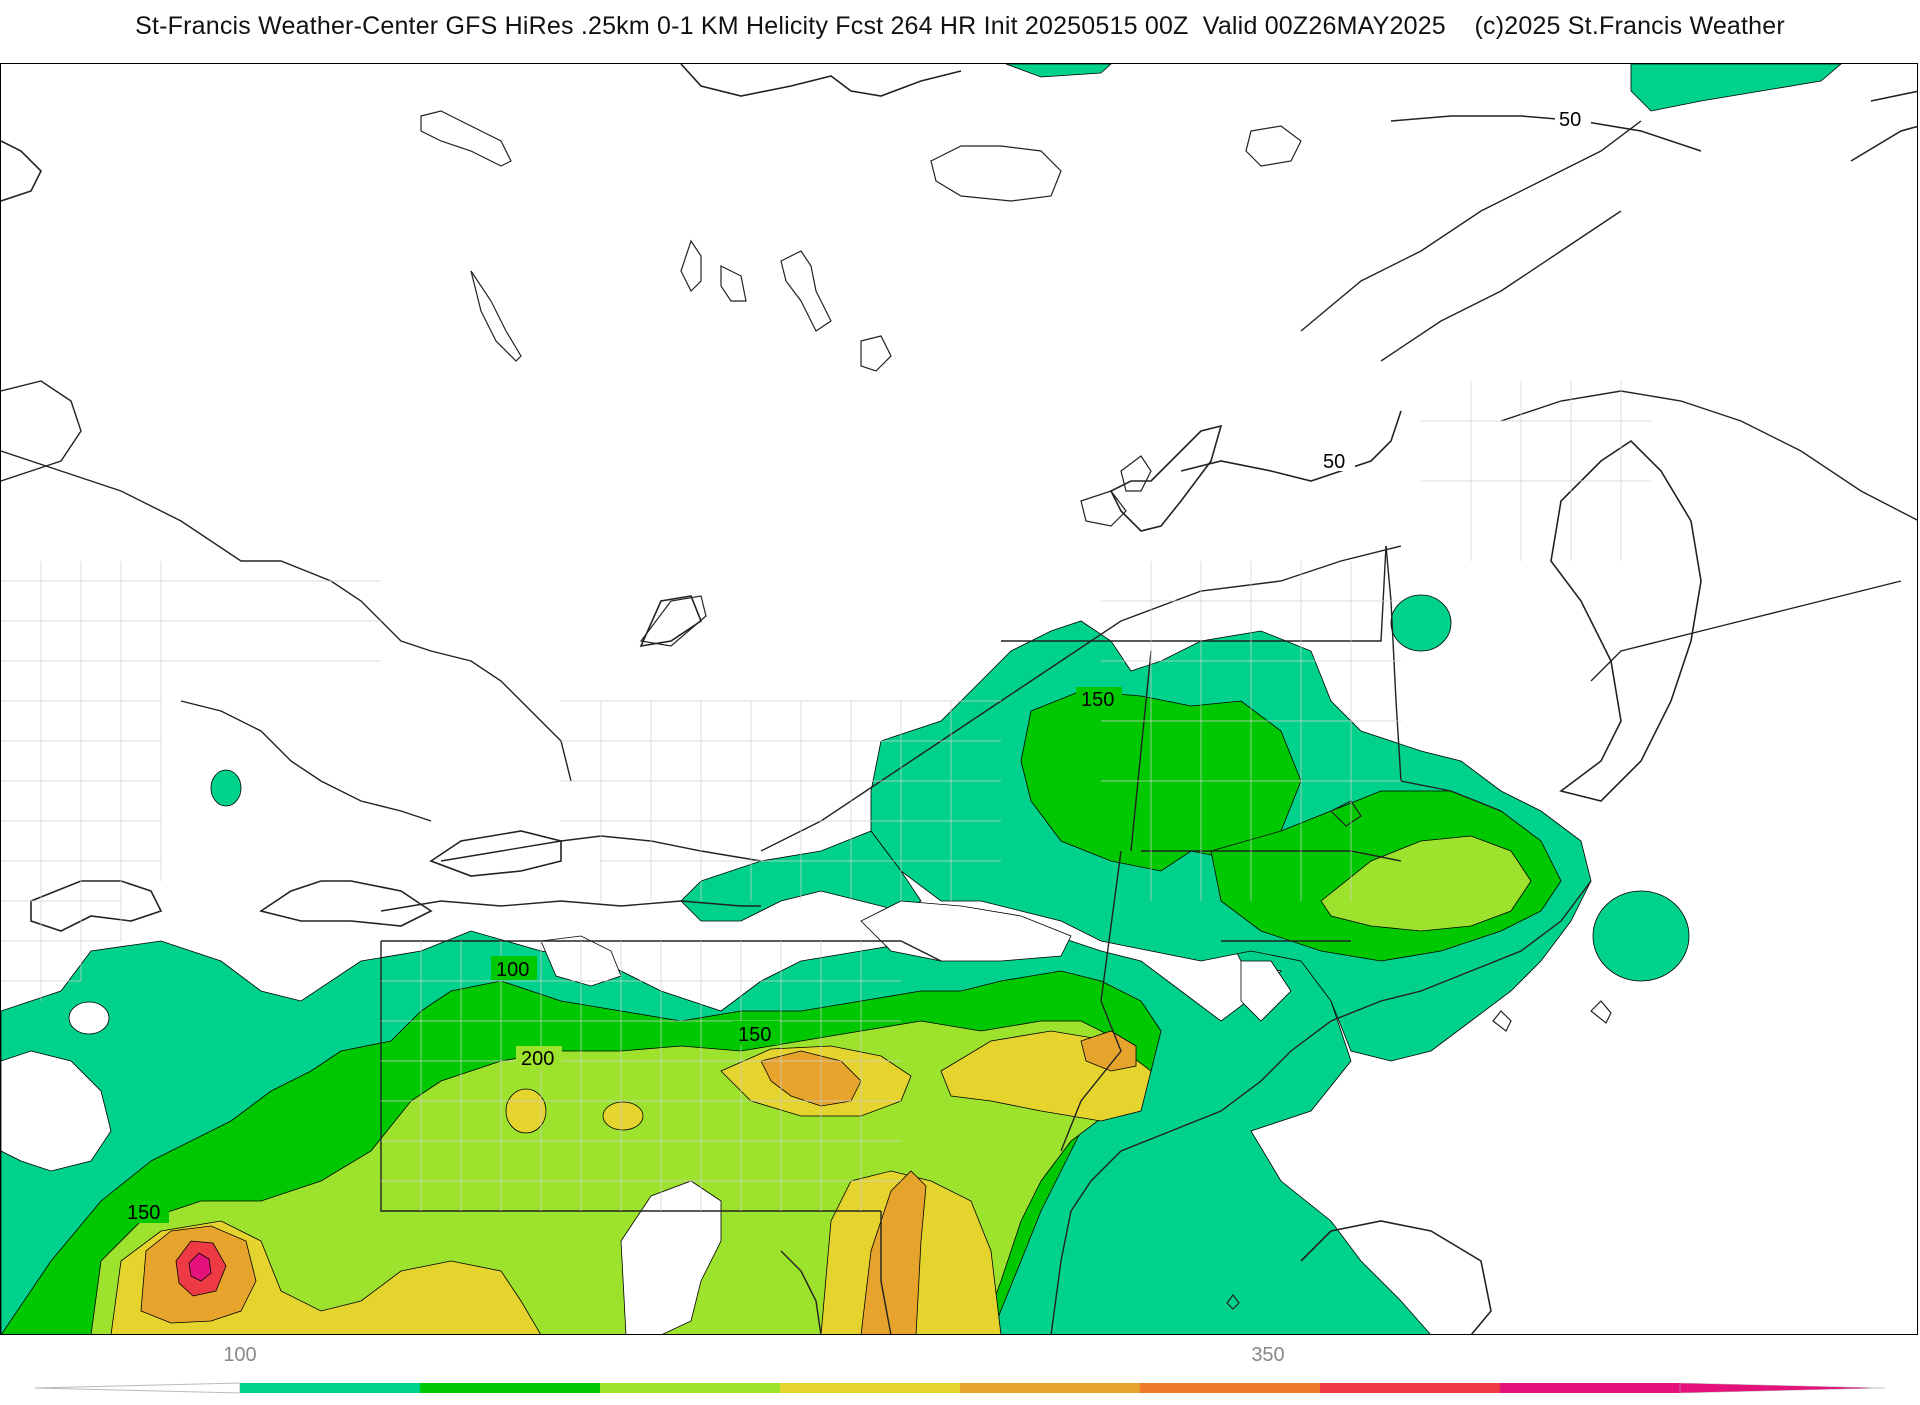 Image resolution: width=1920 pixels, height=1405 pixels. I want to click on contour-50-a, so click(21, 171).